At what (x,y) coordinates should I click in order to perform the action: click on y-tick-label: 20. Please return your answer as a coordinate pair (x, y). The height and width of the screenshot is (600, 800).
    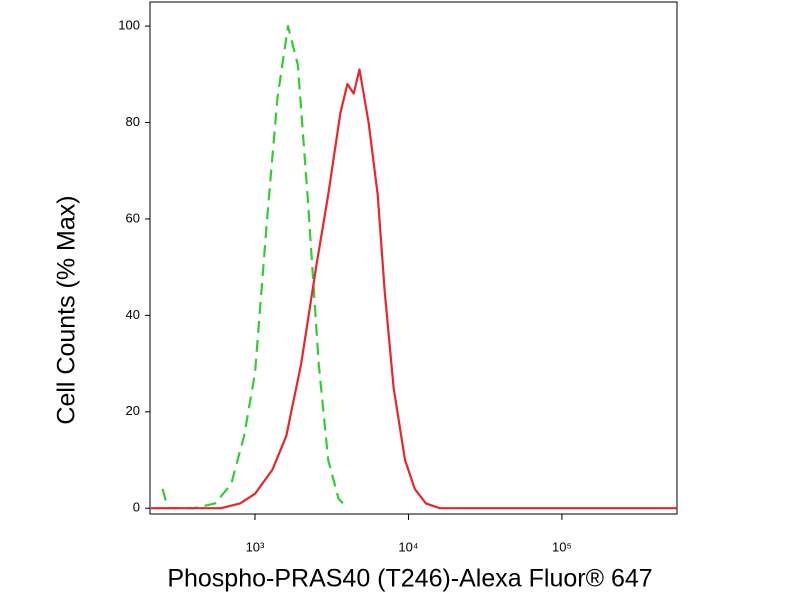
    Looking at the image, I should click on (133, 410).